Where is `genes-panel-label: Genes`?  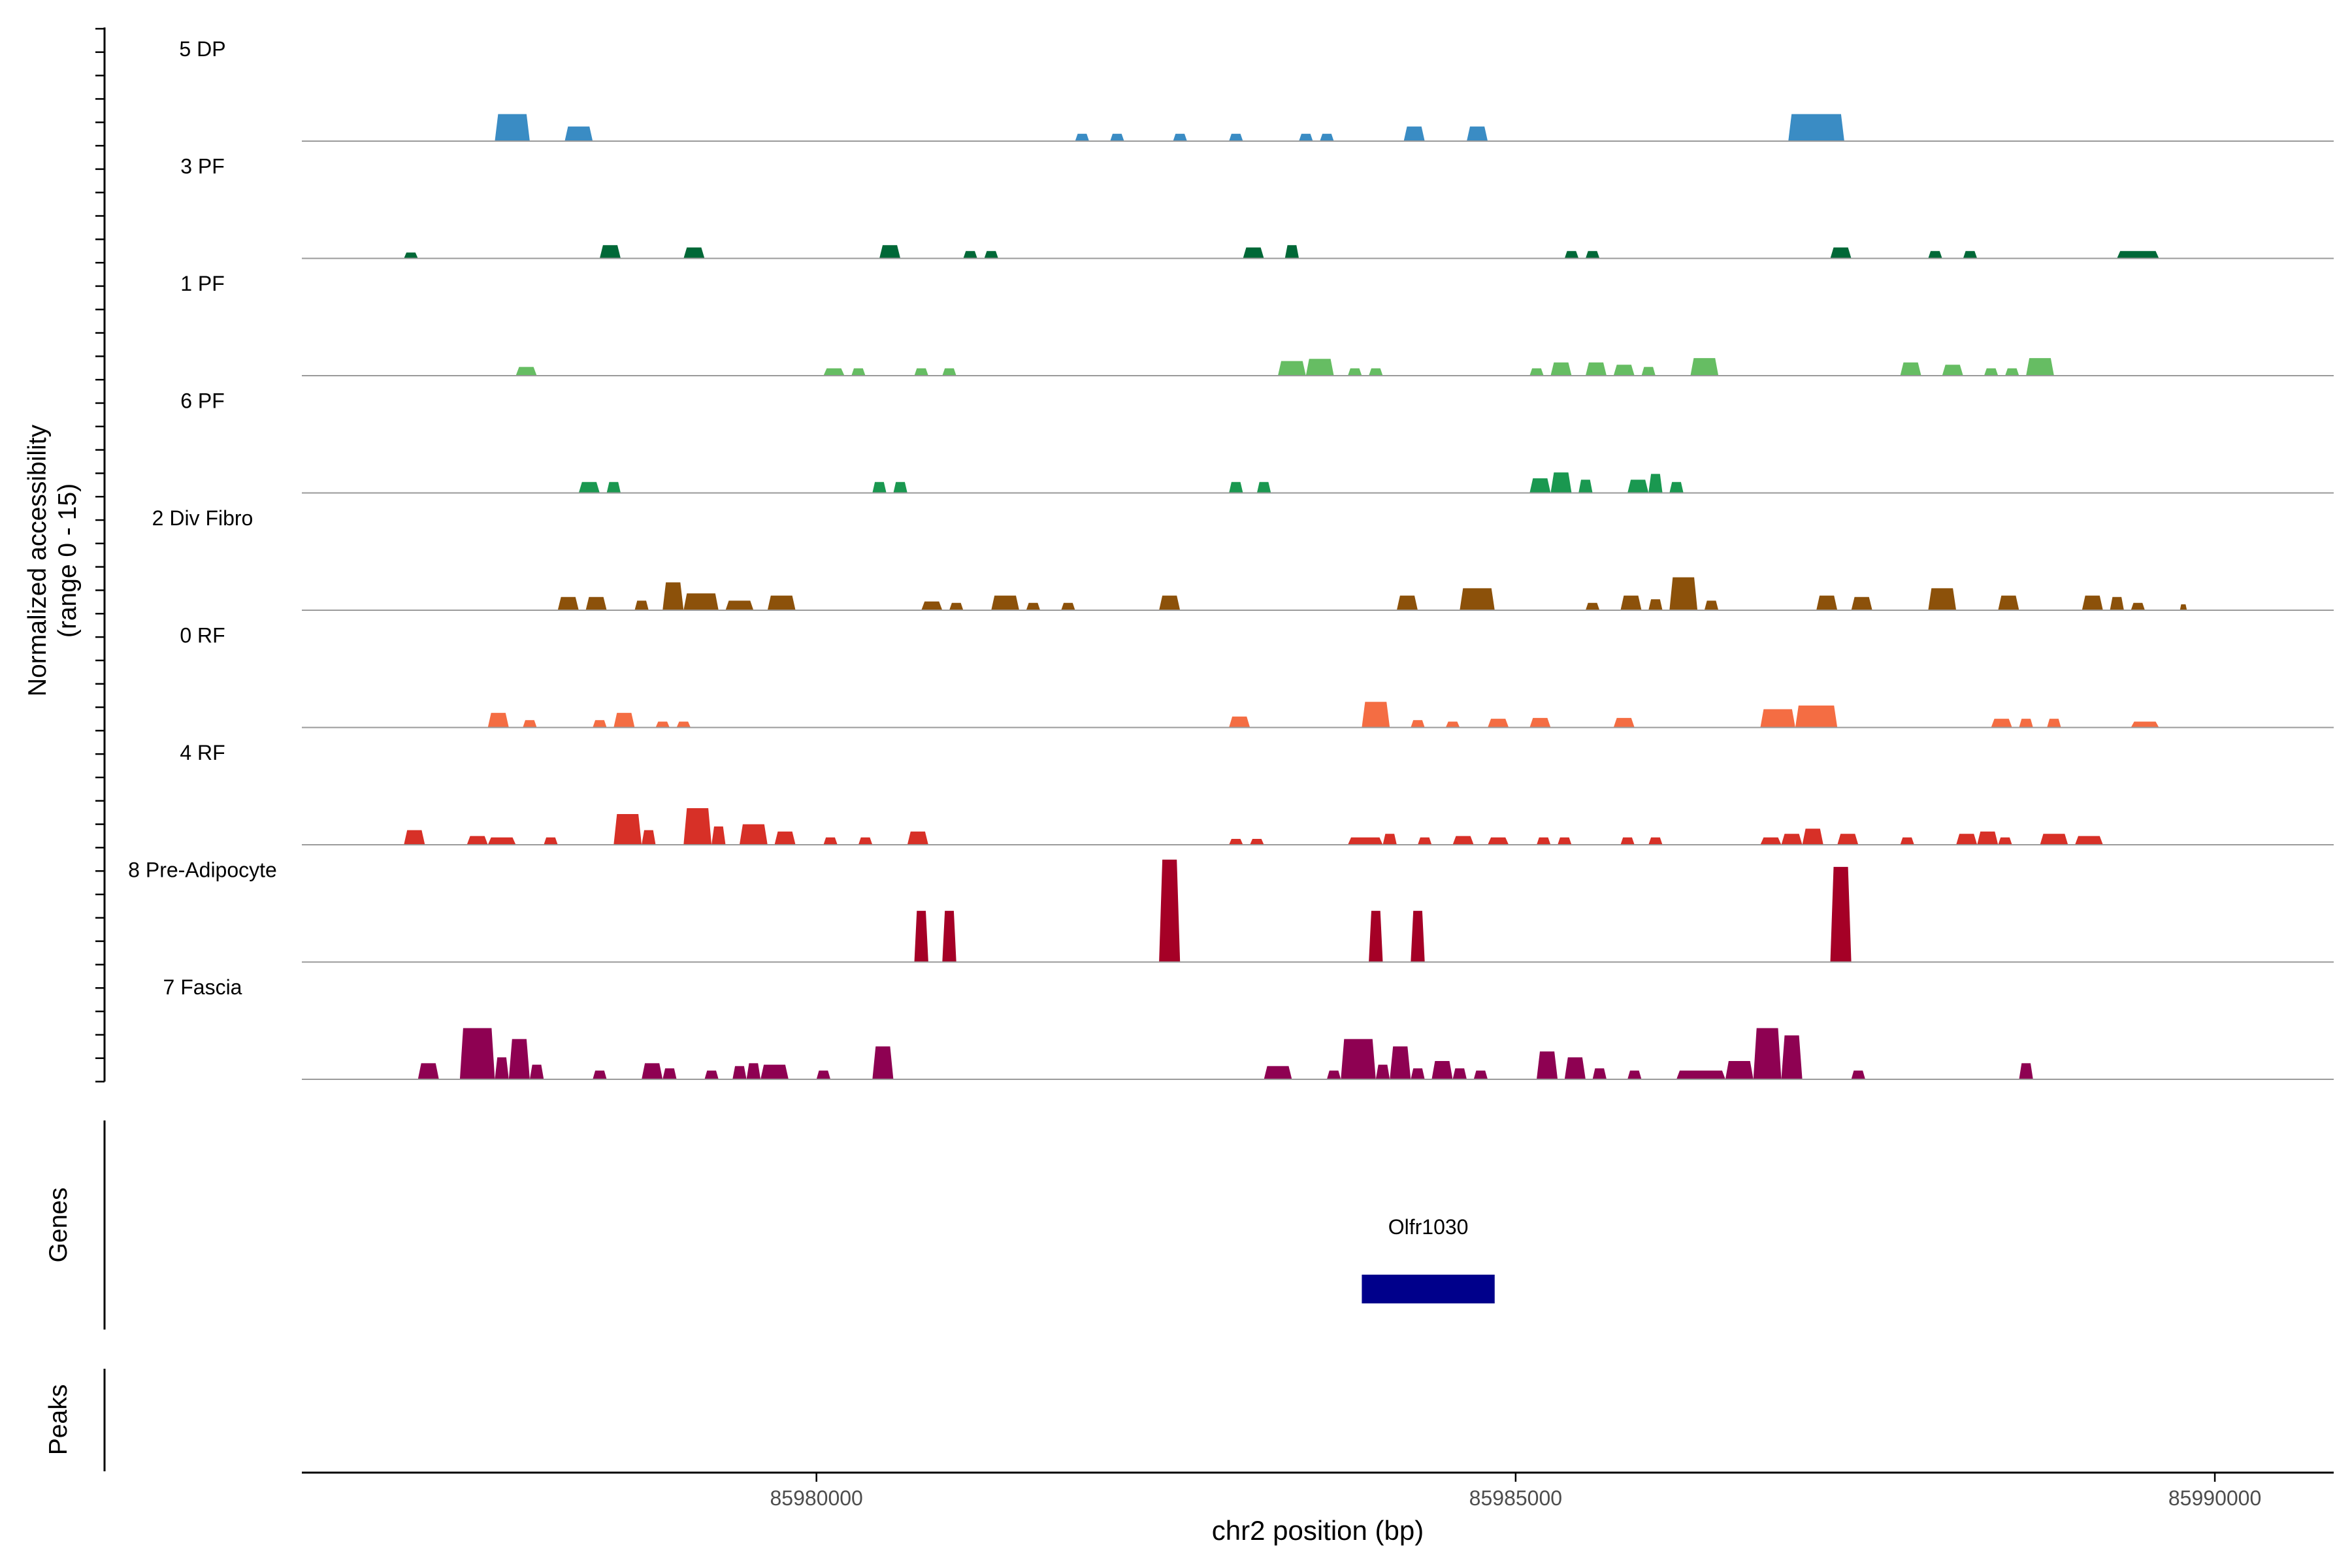 genes-panel-label: Genes is located at coordinates (58, 1225).